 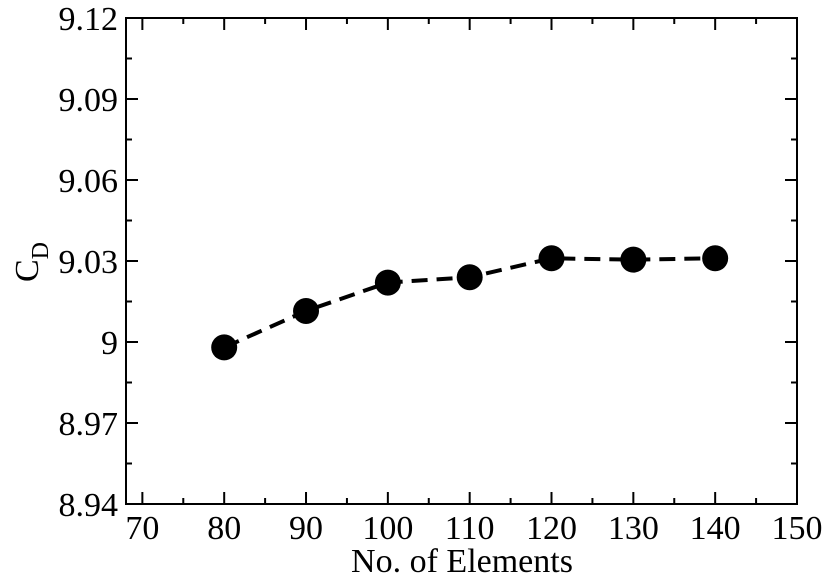 I want to click on y-tick-label: 8.97, so click(x=89, y=424).